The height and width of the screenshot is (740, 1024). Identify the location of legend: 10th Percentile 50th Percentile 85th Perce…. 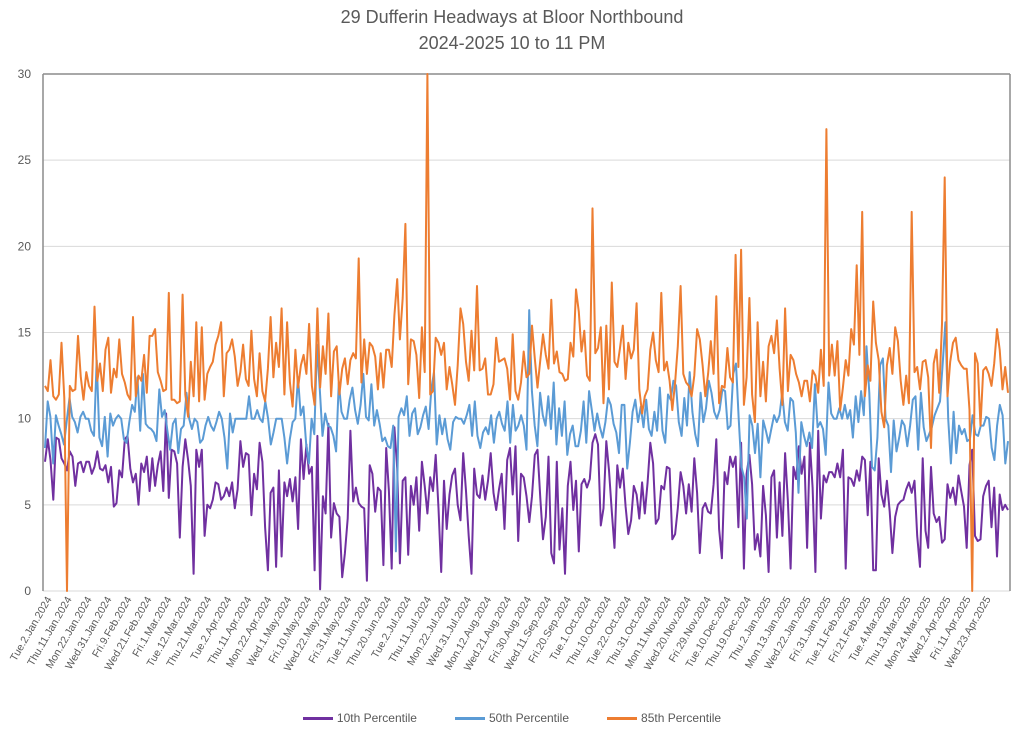
(512, 718).